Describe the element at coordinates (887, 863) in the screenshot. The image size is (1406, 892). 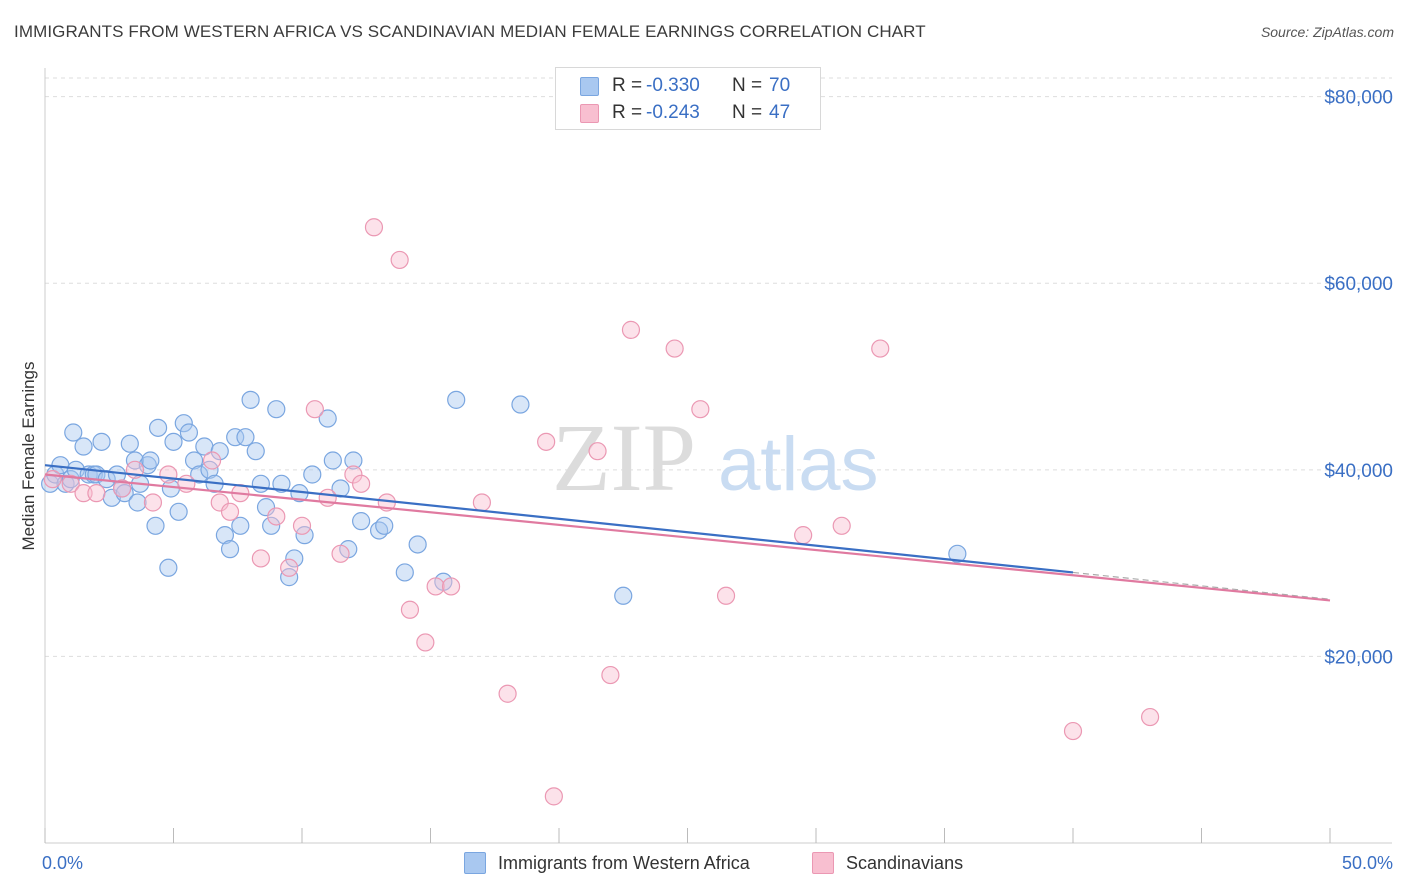
I see `legend-item-scandinavians: Scandinavians` at that location.